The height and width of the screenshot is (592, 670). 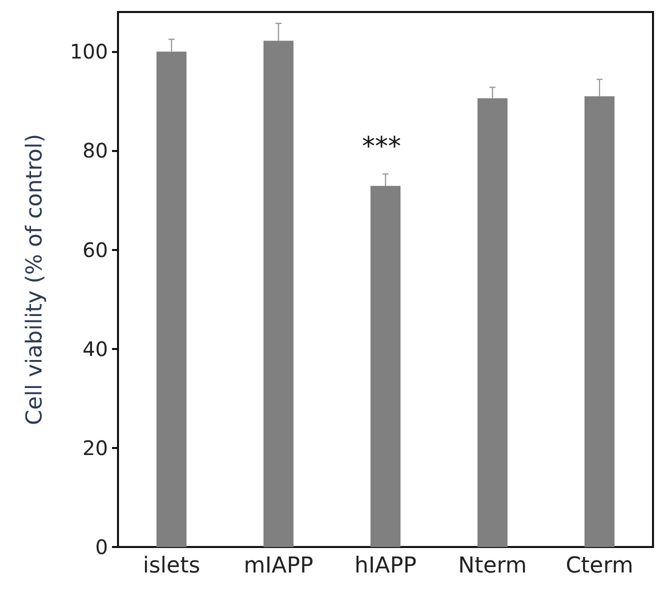 What do you see at coordinates (492, 566) in the screenshot?
I see `x-tick-label: Nterm` at bounding box center [492, 566].